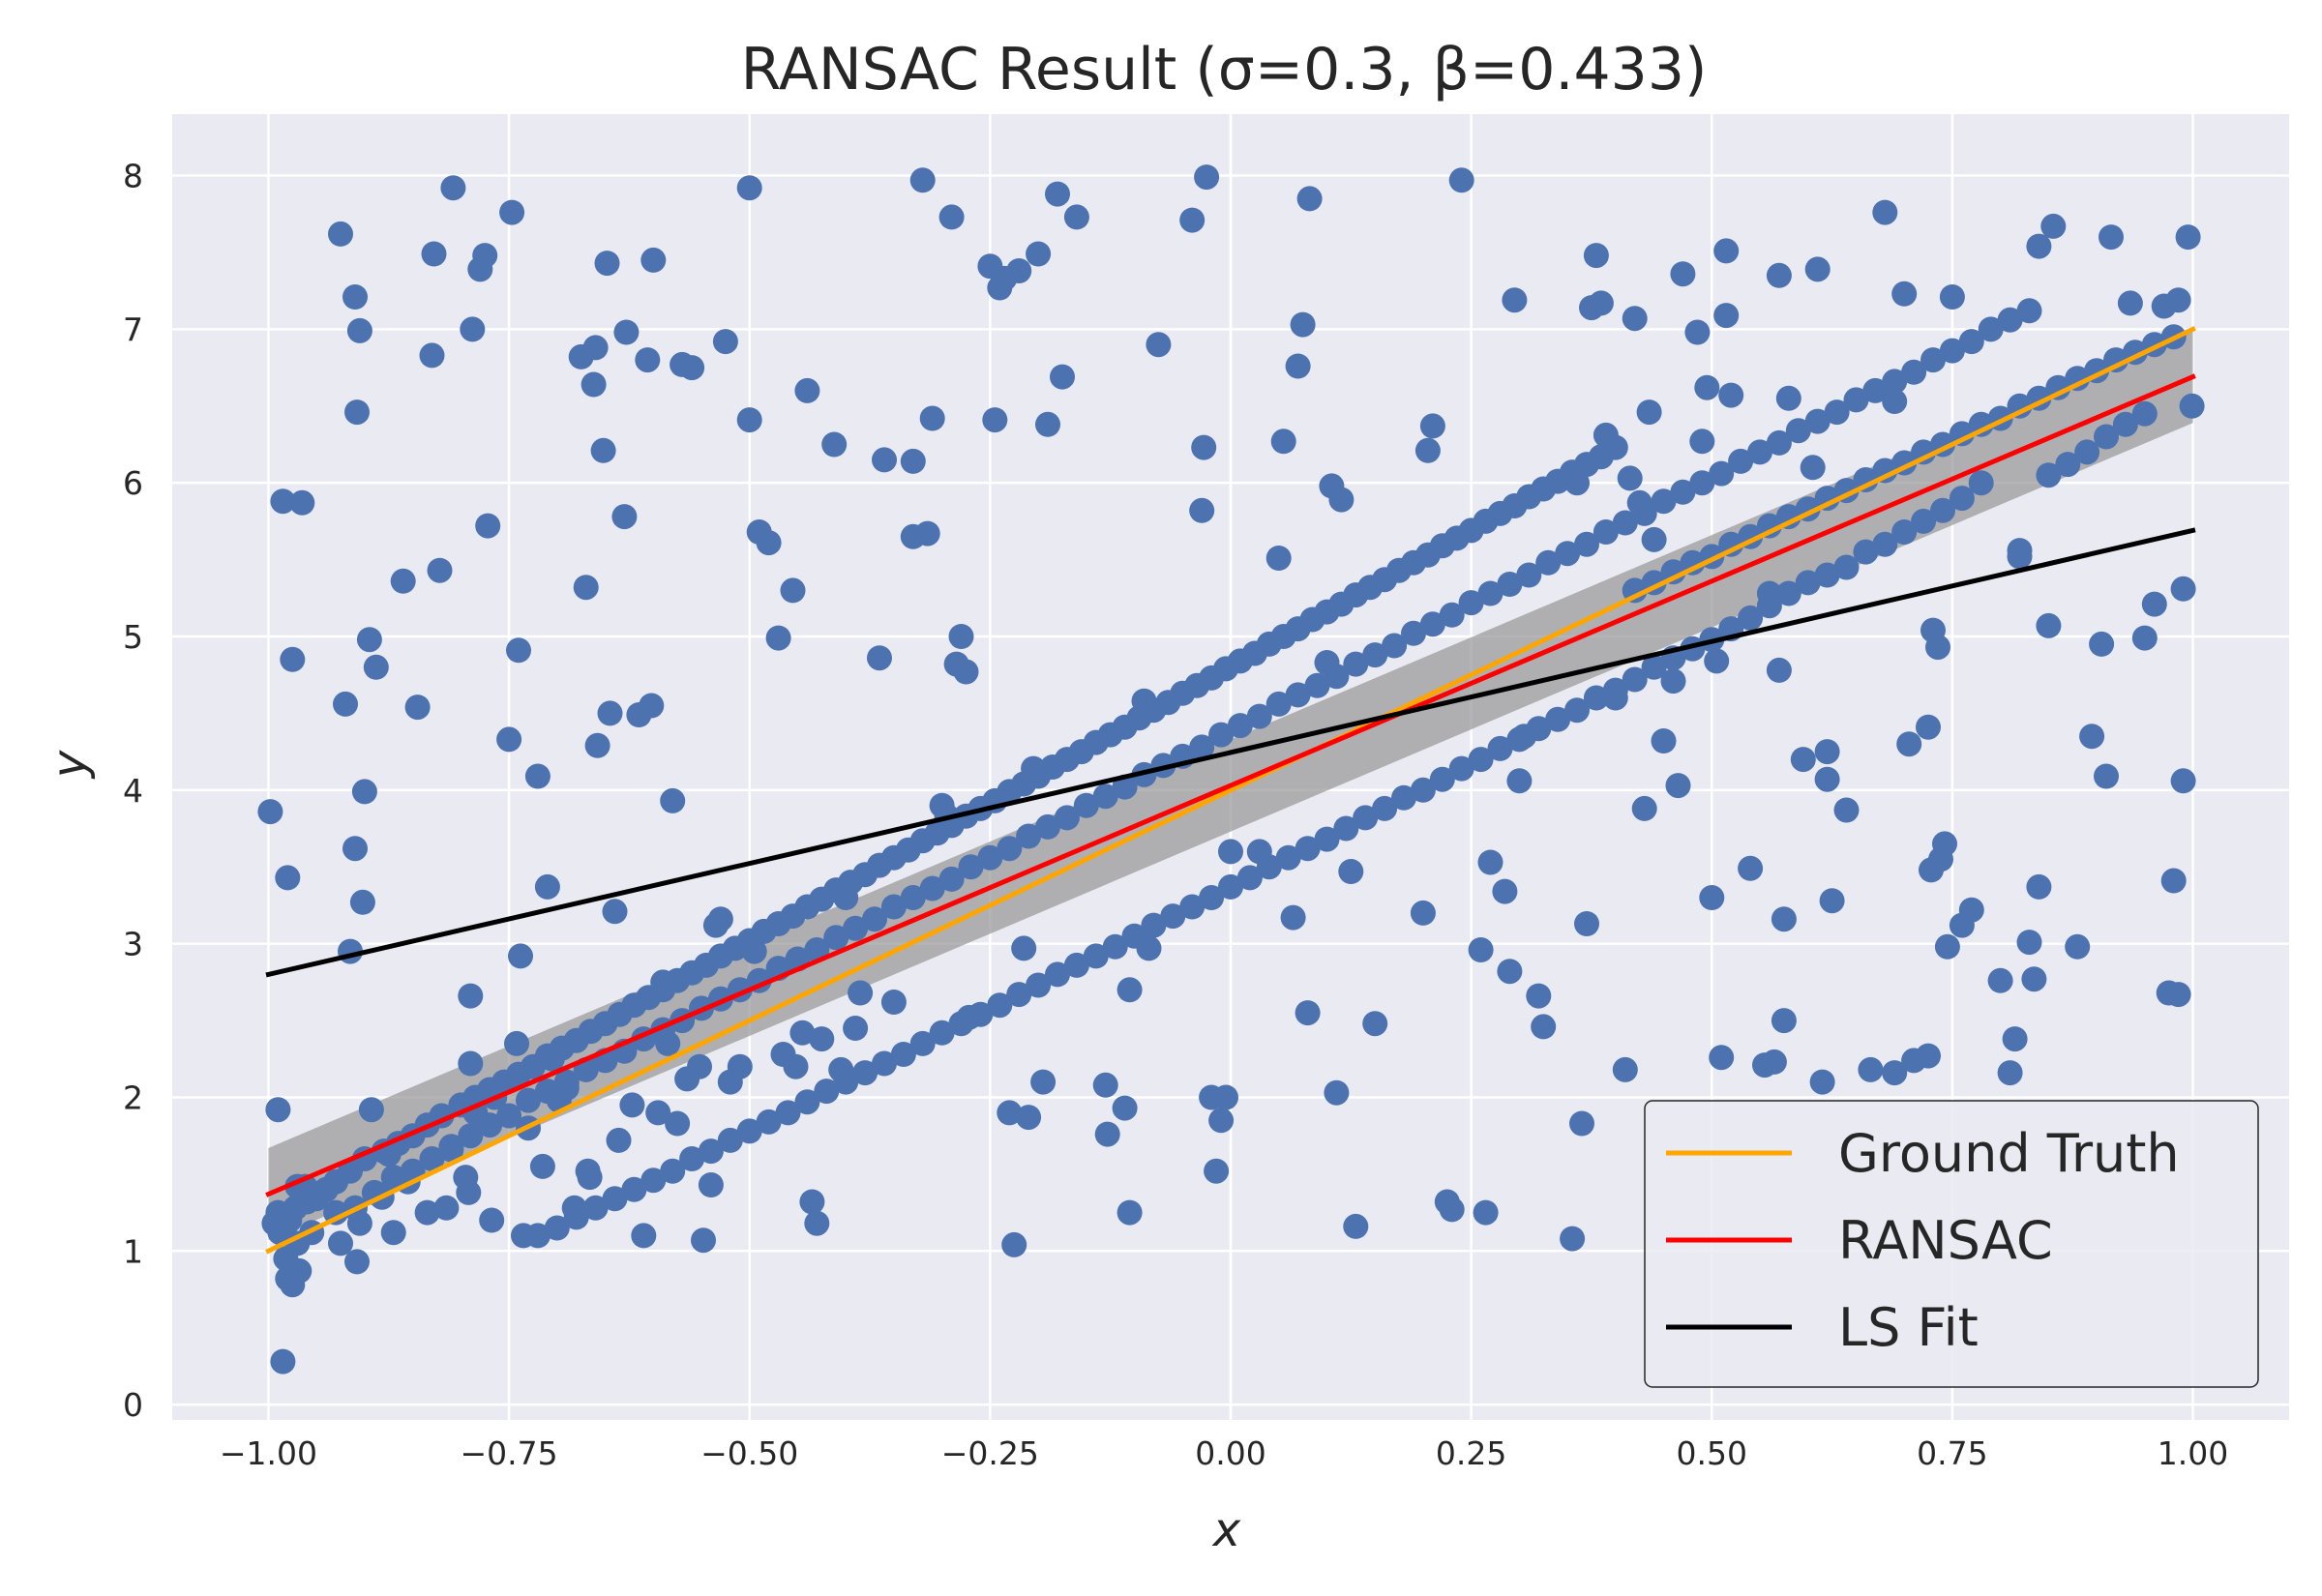 Image resolution: width=2322 pixels, height=1596 pixels. I want to click on legend-label: RANSAC, so click(1945, 1240).